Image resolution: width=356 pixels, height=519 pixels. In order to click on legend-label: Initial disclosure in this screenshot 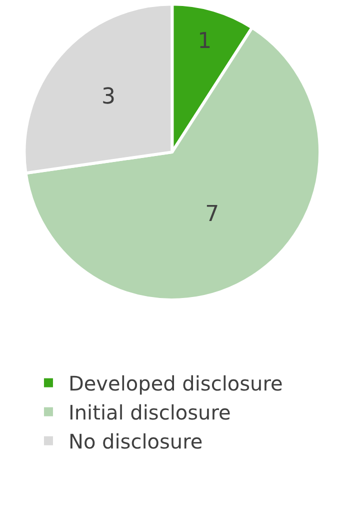, I will do `click(149, 412)`.